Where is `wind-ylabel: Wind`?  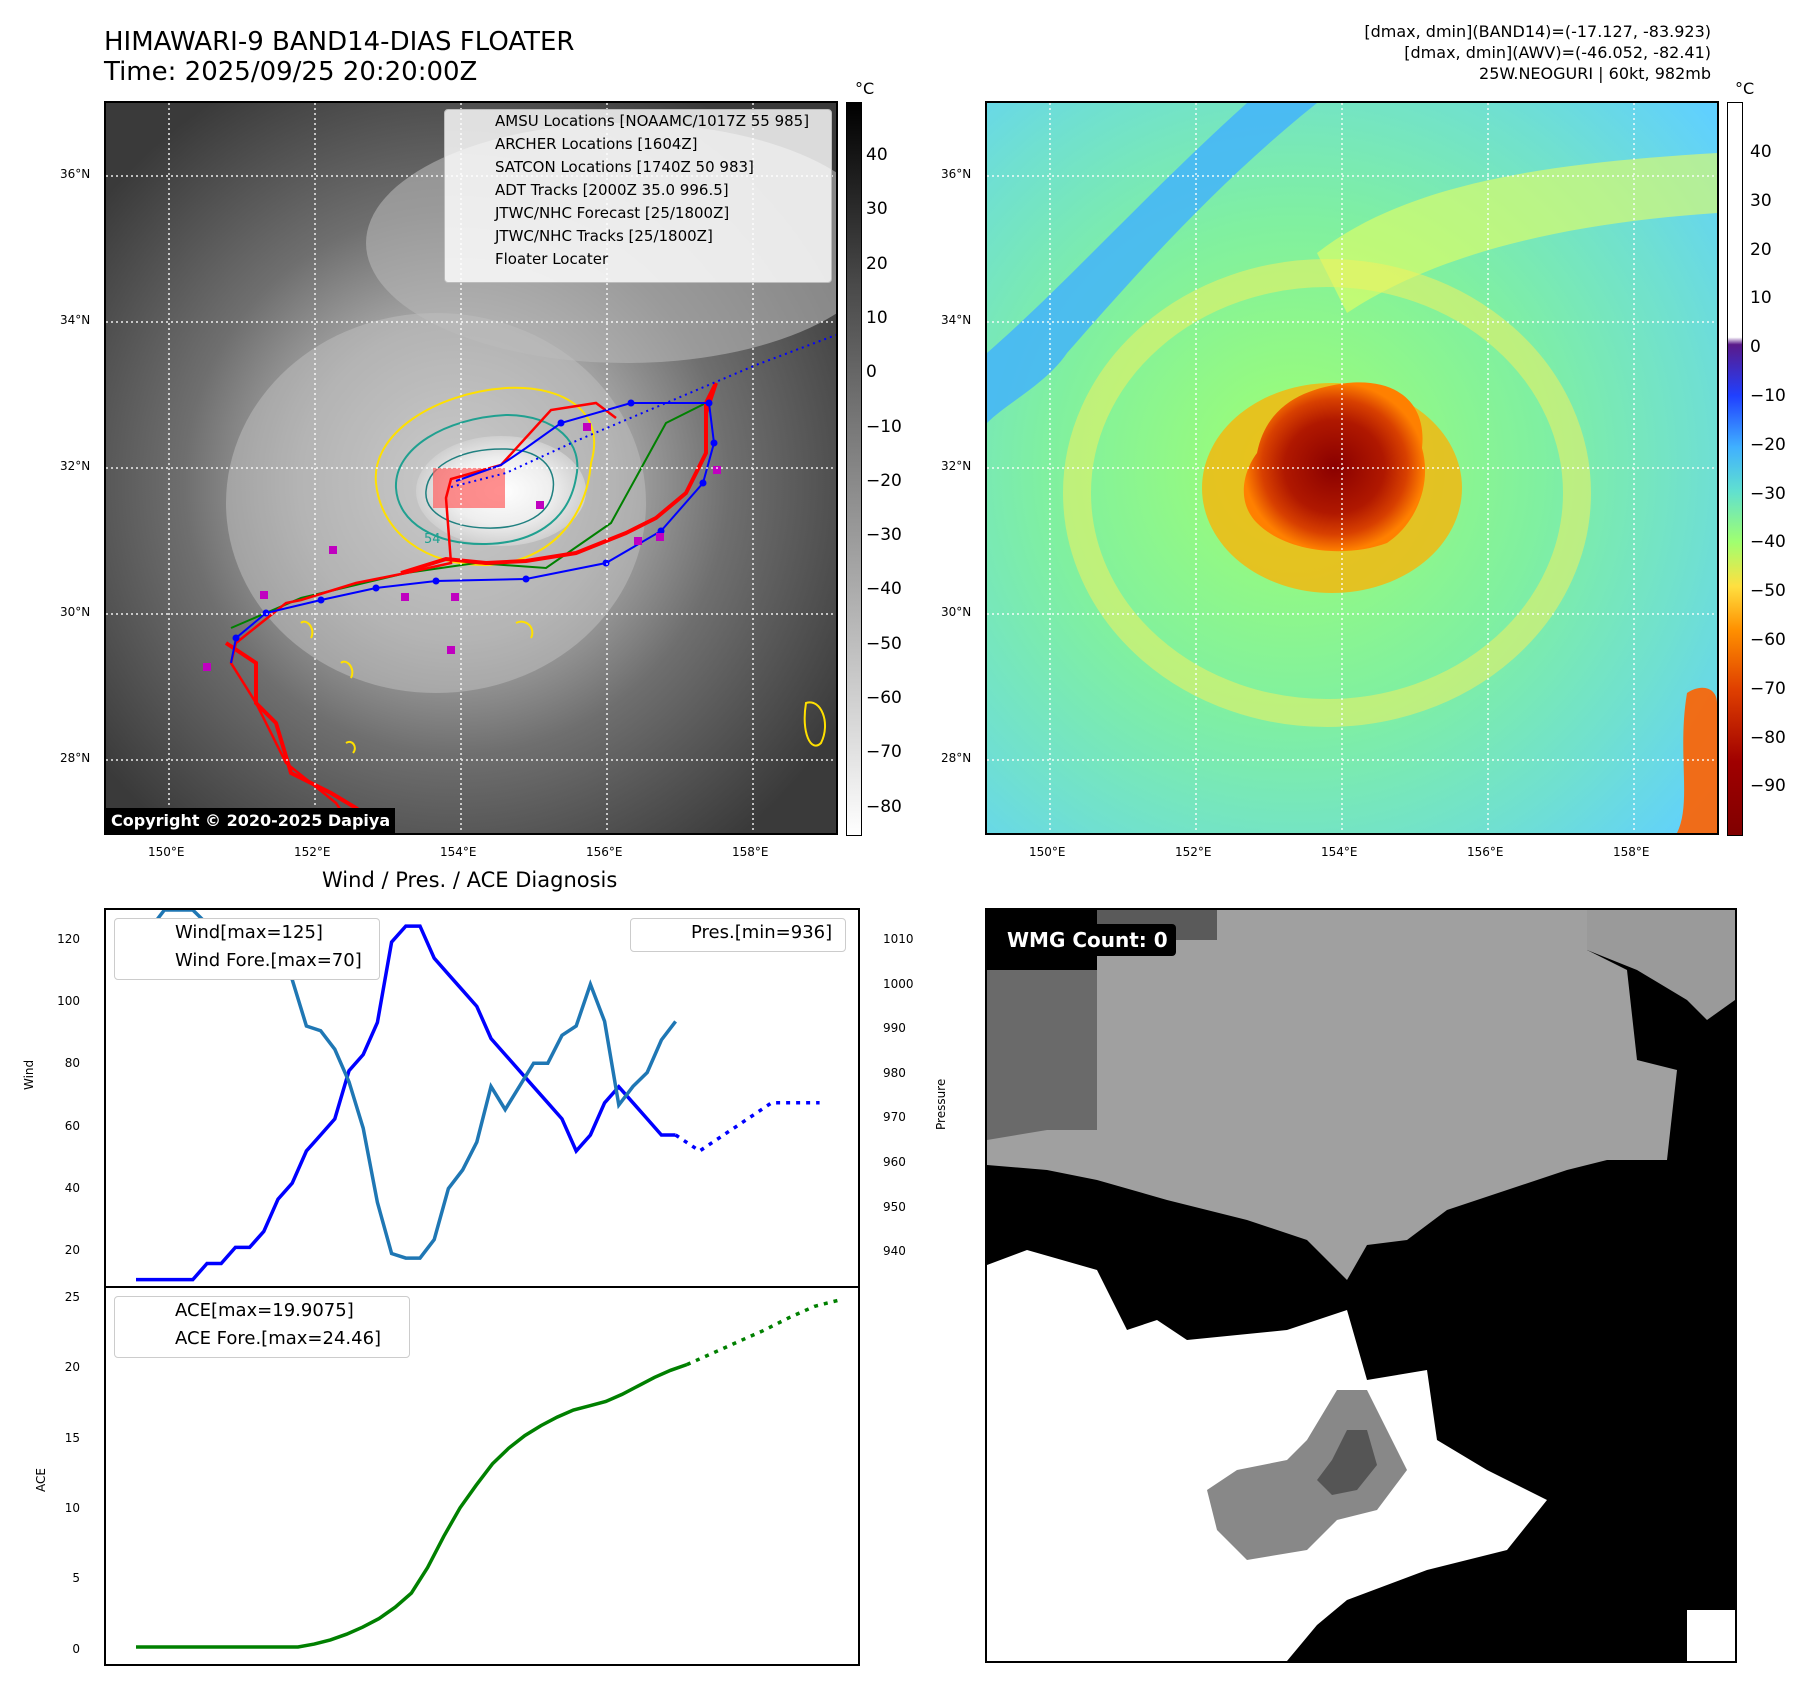 wind-ylabel: Wind is located at coordinates (29, 1074).